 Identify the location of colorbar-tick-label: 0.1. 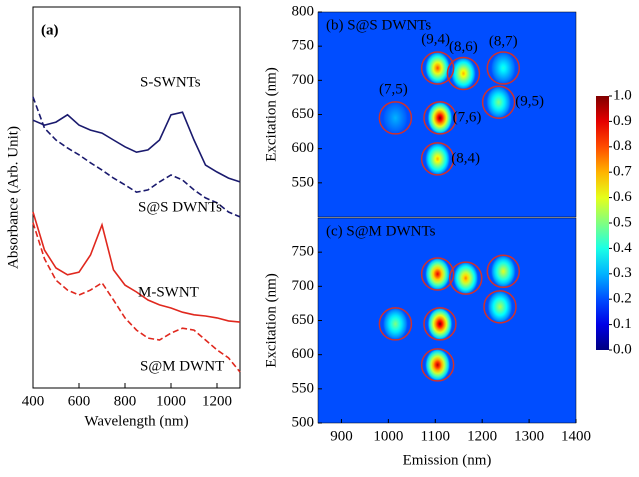
(622, 324).